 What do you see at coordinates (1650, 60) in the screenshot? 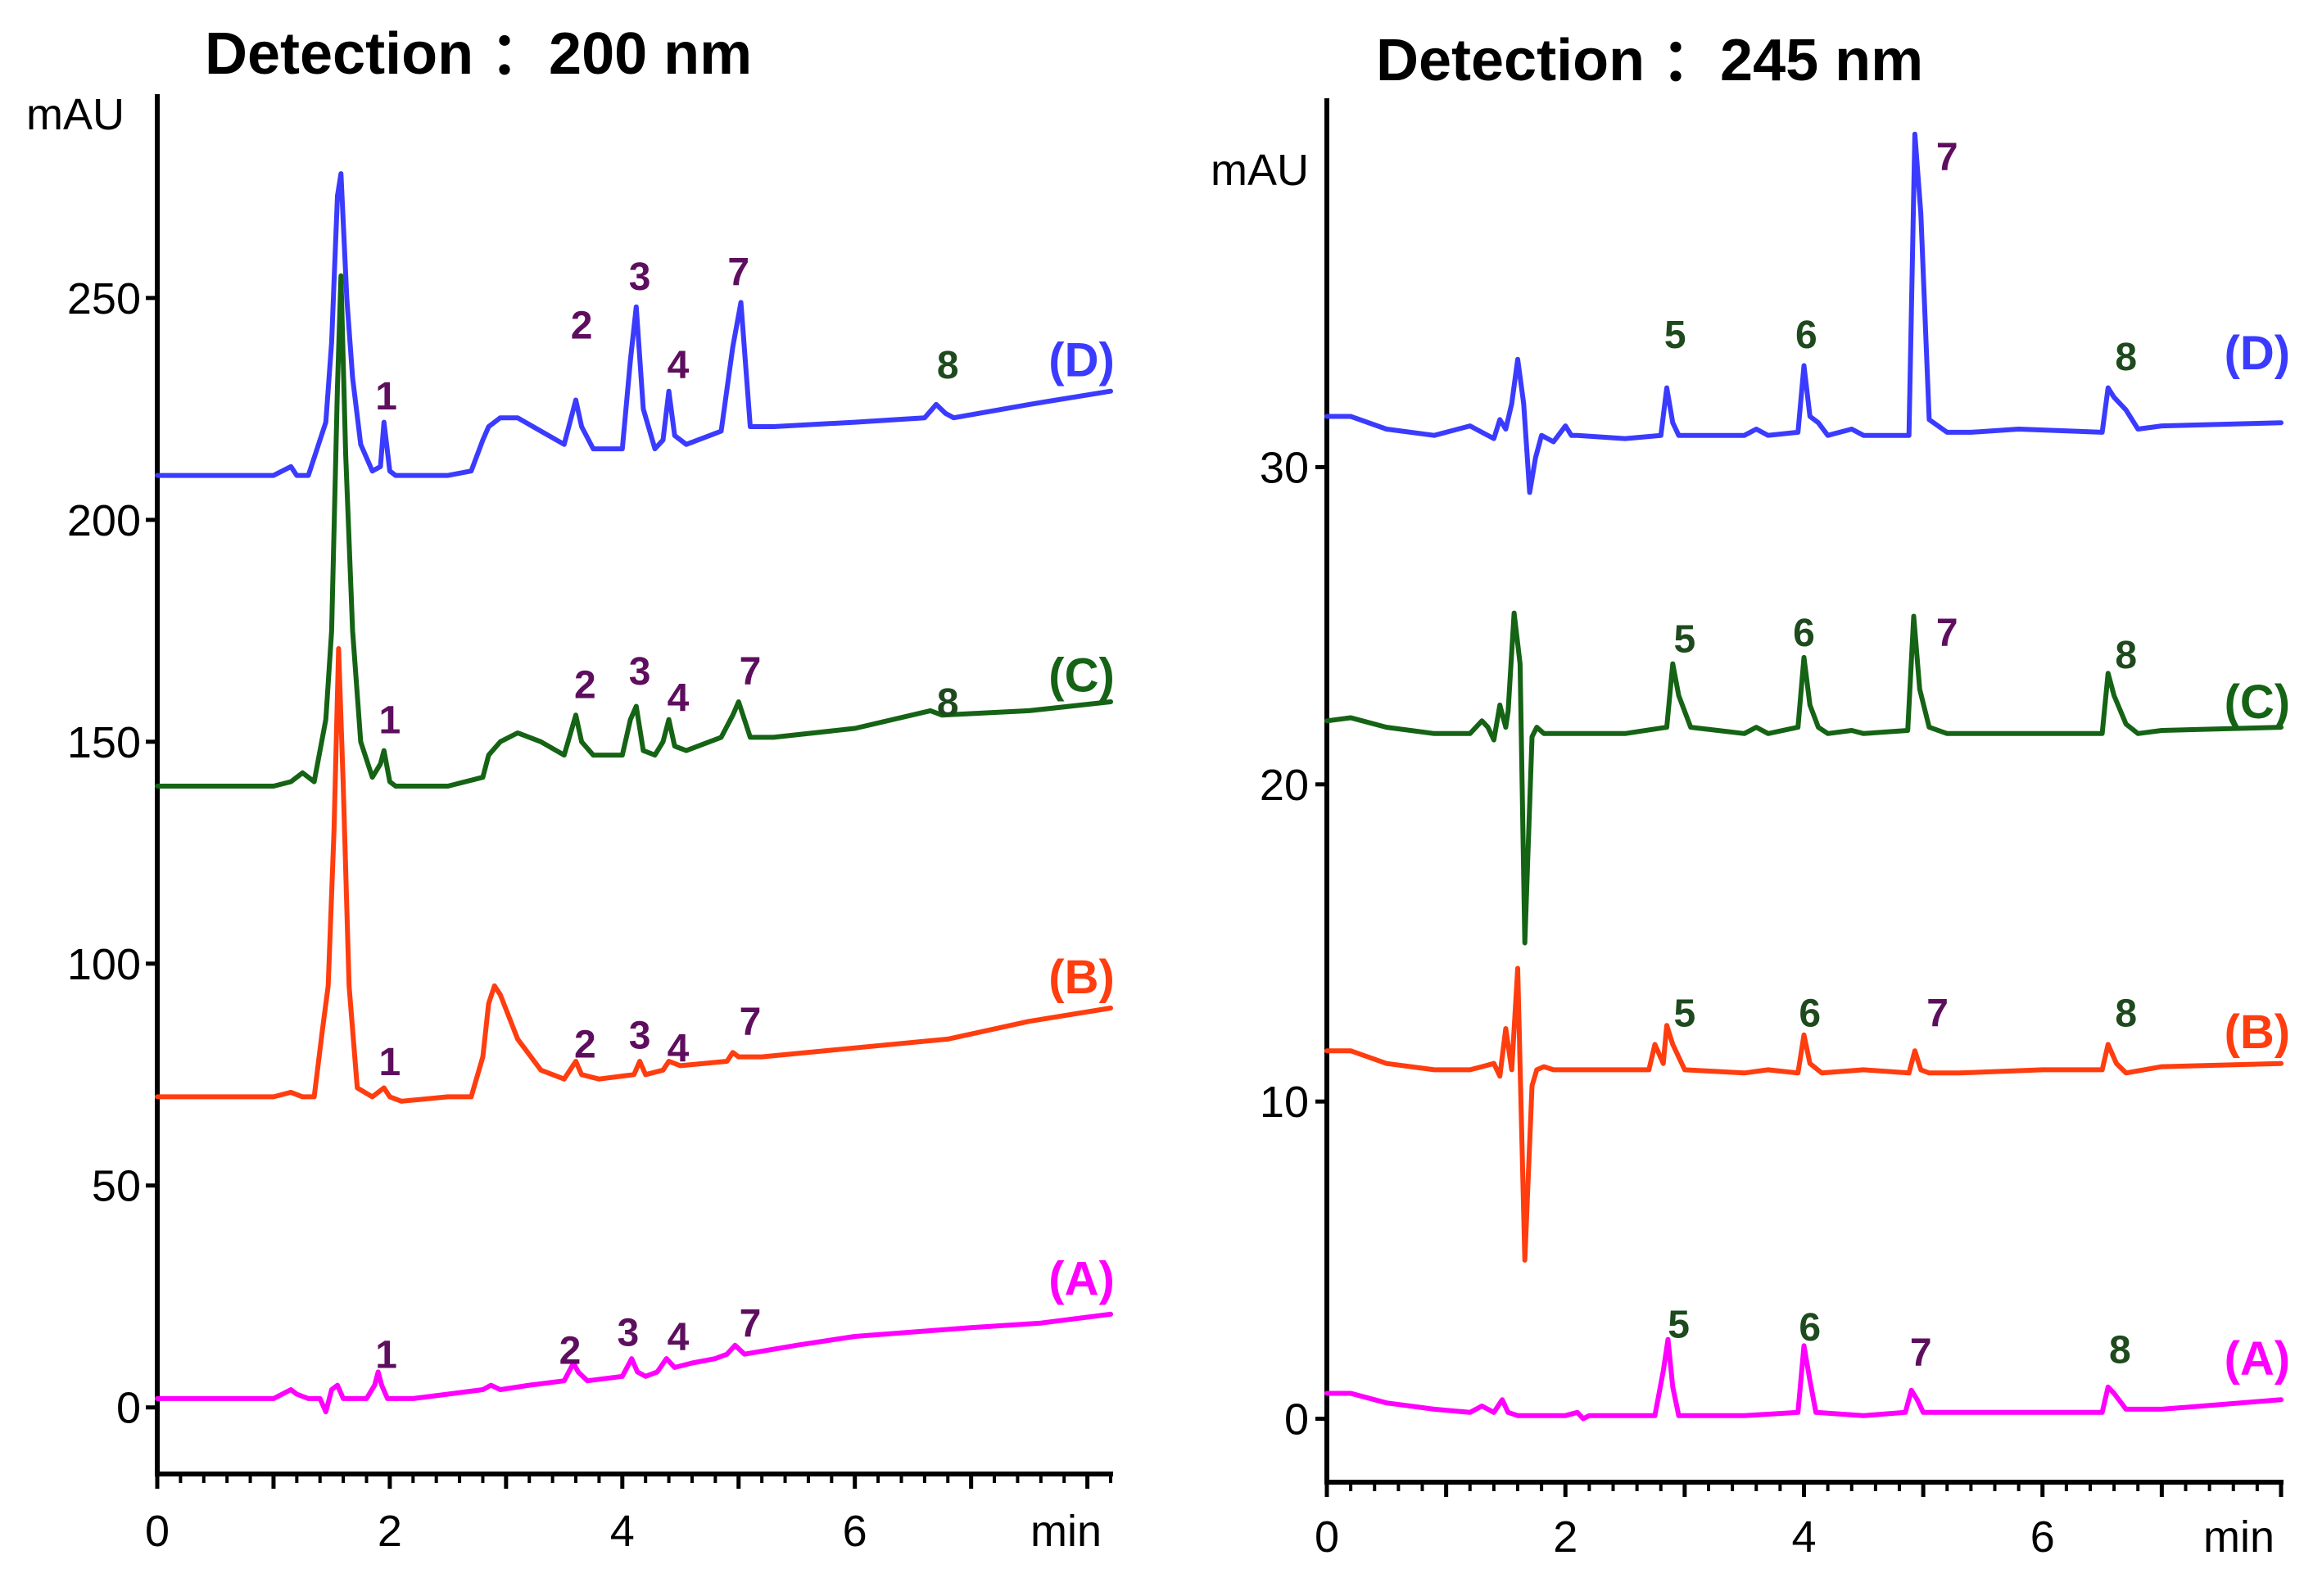
I see `chart-title: Detection ：245 nm` at bounding box center [1650, 60].